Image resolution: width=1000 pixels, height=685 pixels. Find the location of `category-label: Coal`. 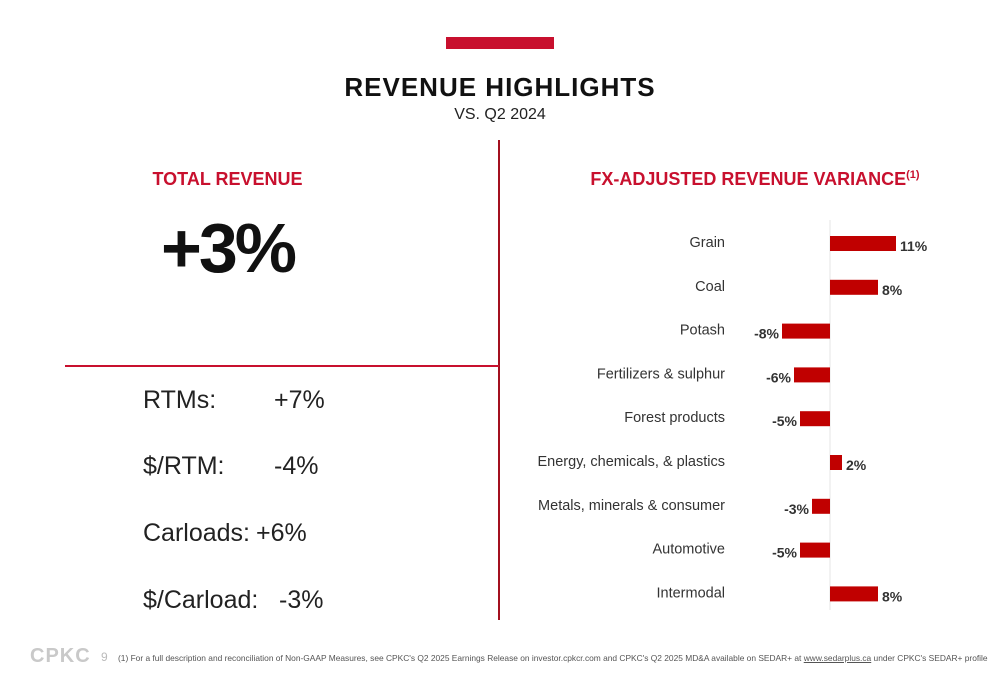

category-label: Coal is located at coordinates (710, 287).